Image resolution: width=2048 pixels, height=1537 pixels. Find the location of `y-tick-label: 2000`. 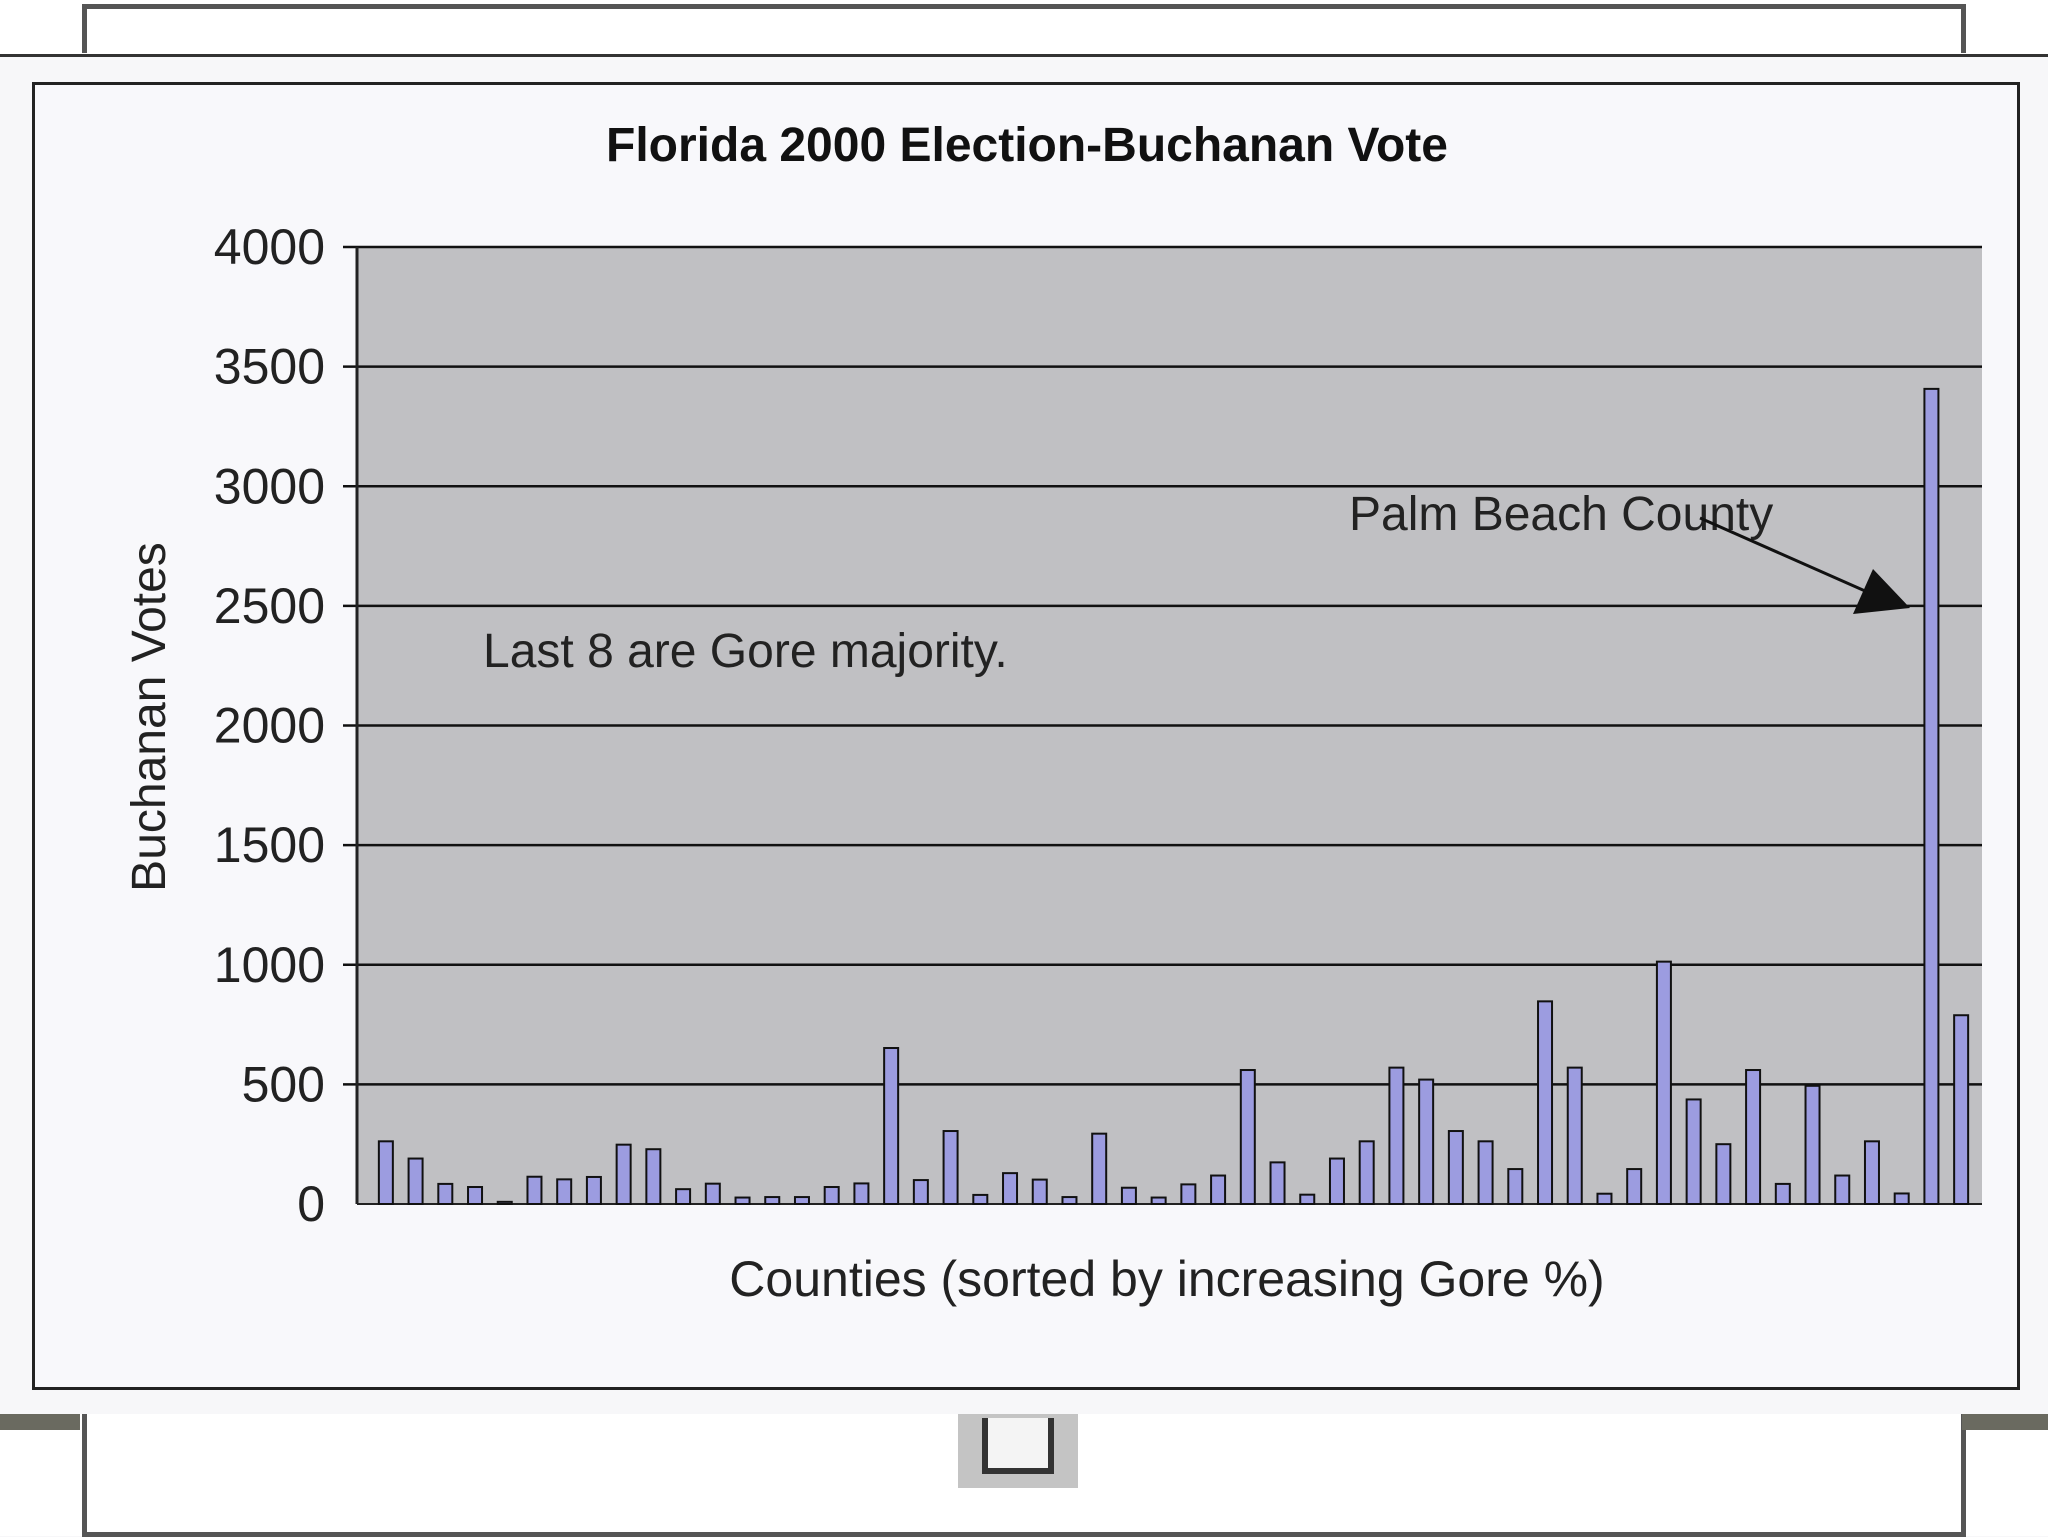

y-tick-label: 2000 is located at coordinates (269, 726).